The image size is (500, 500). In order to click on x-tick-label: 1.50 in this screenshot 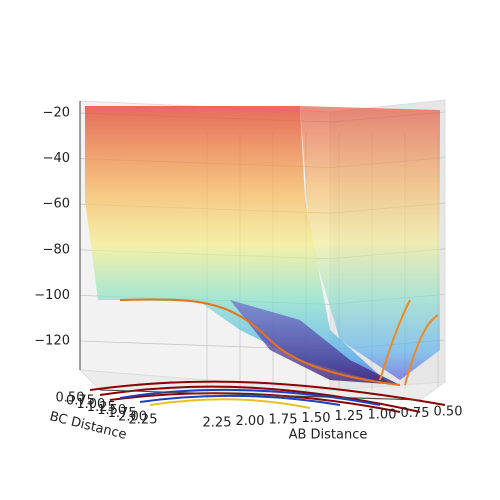, I will do `click(316, 418)`.